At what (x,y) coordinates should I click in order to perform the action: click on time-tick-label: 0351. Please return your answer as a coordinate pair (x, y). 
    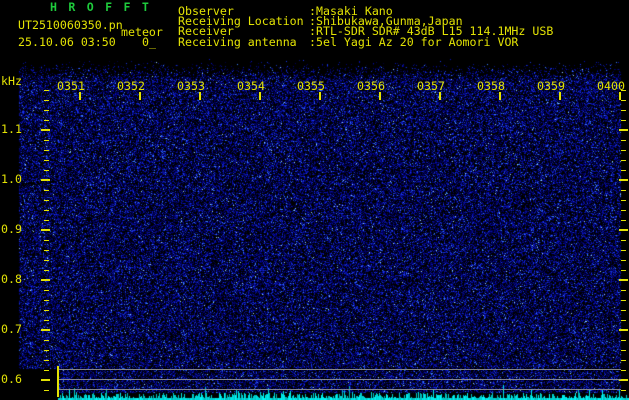
    Looking at the image, I should click on (71, 86).